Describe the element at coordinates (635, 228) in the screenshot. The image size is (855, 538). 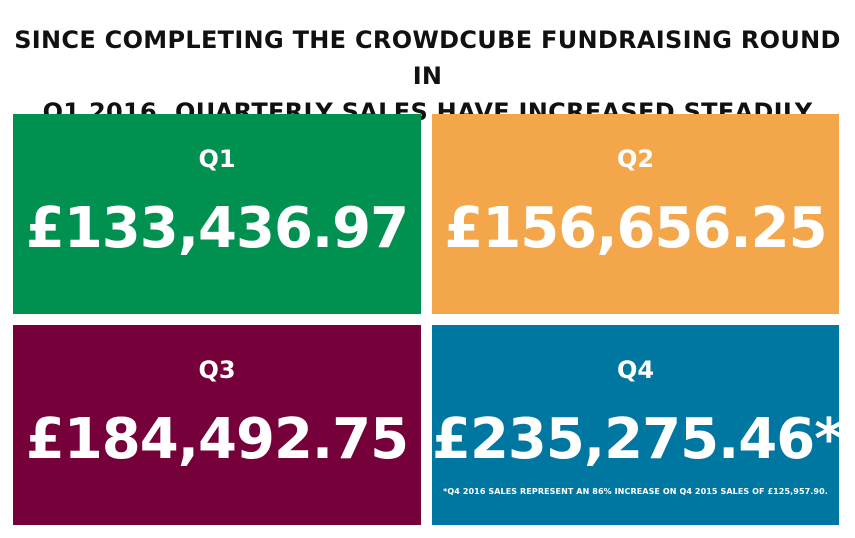
I see `sales-amount: £156,656.25` at that location.